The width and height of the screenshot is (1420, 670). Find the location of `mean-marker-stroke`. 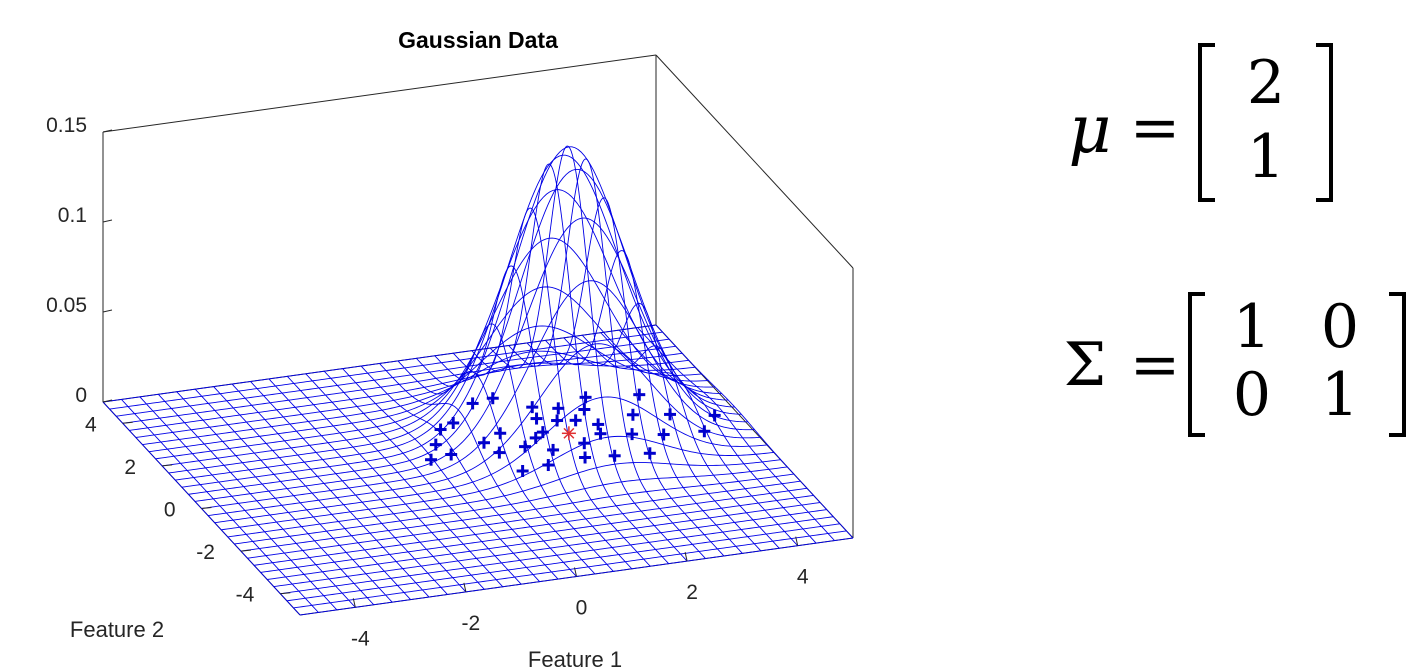

mean-marker-stroke is located at coordinates (569, 433).